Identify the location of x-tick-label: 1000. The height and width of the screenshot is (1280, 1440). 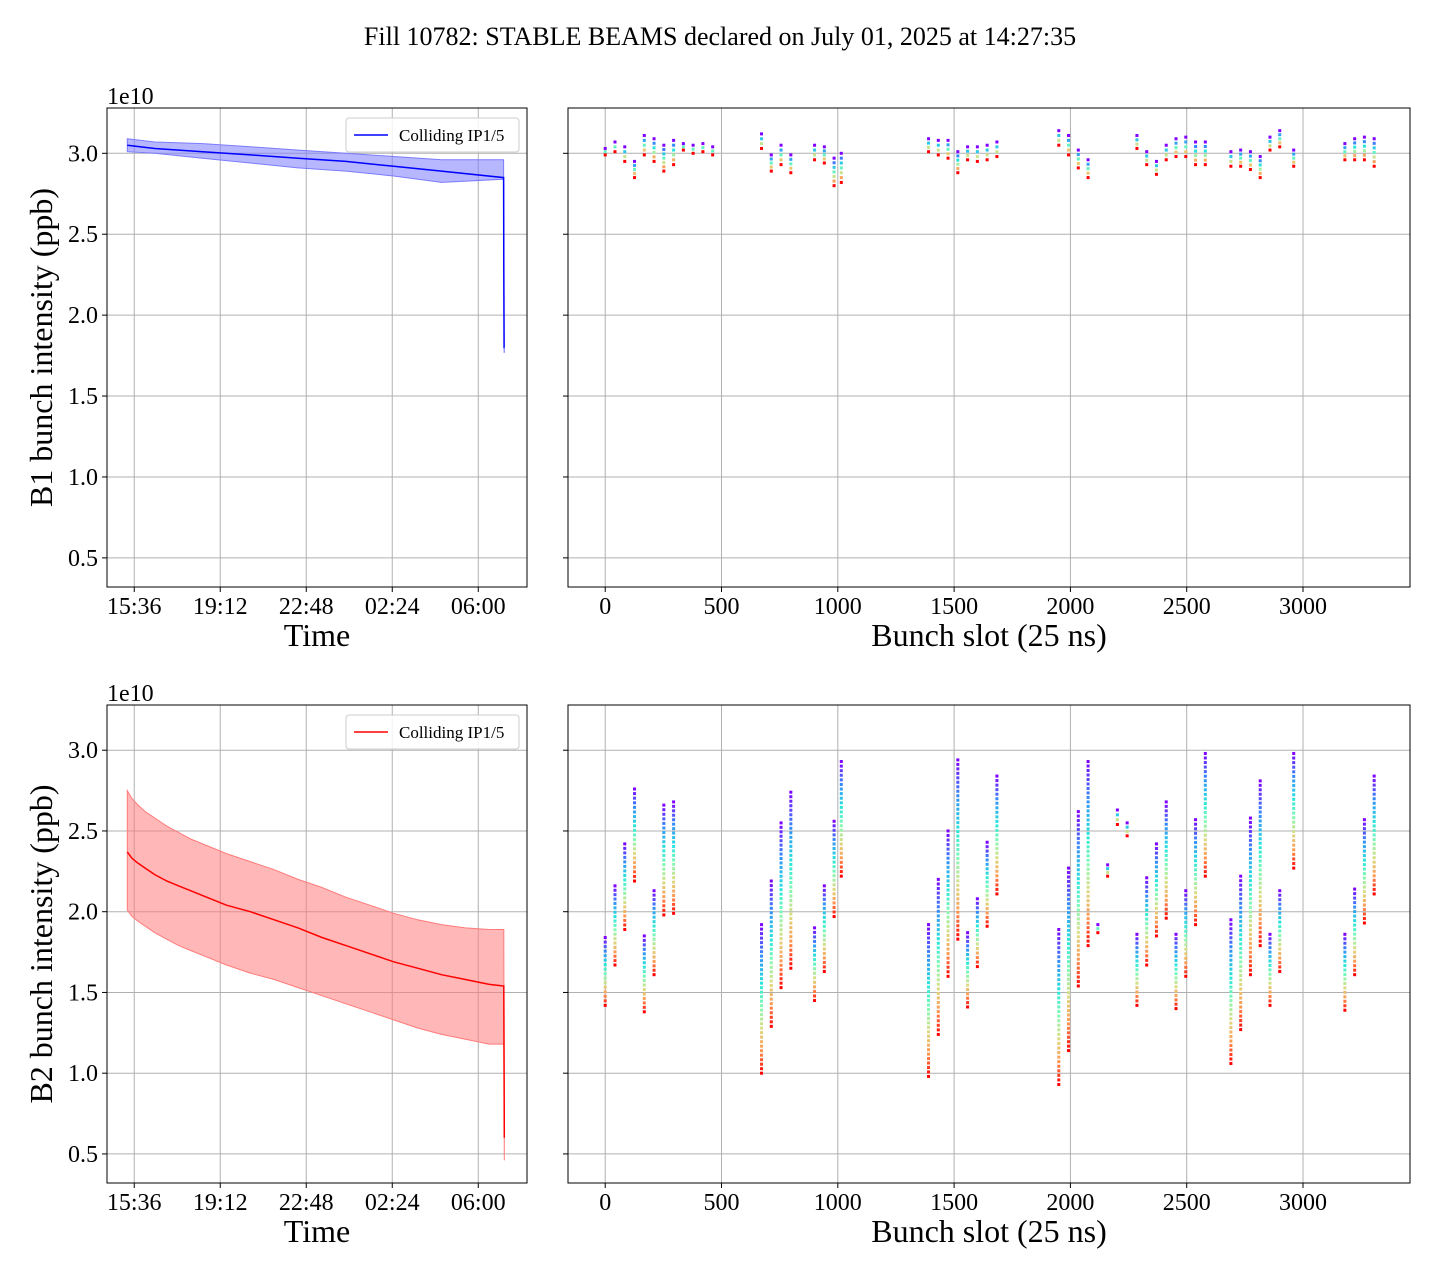
(838, 1203).